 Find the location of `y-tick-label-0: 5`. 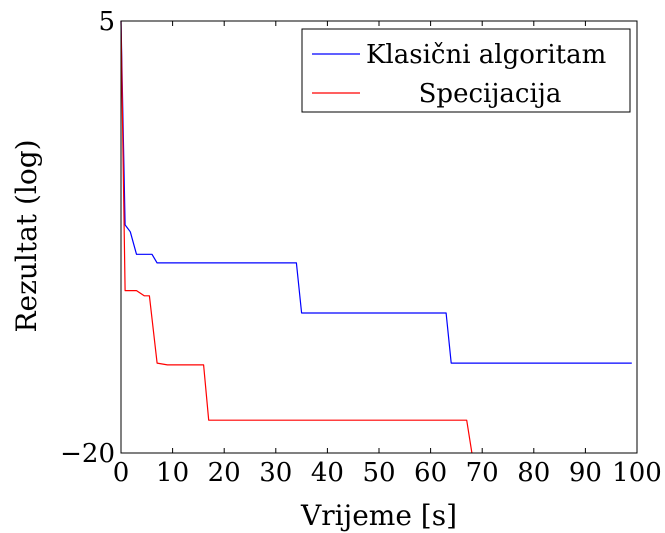

y-tick-label-0: 5 is located at coordinates (106, 22).